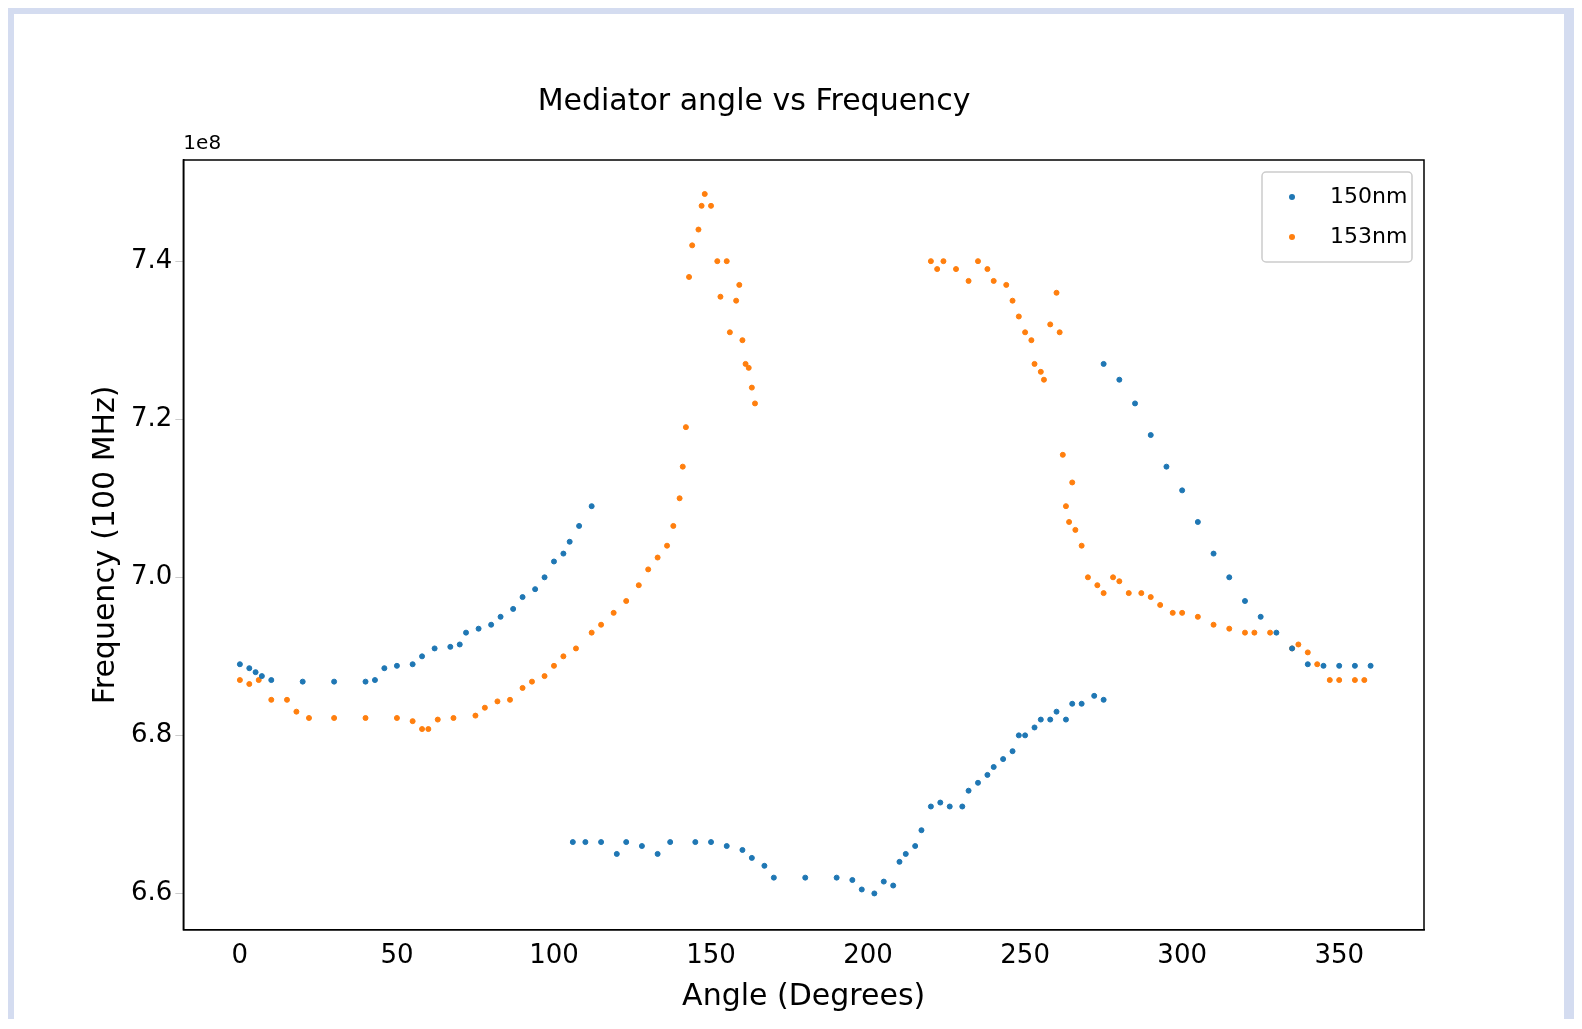 This screenshot has width=1582, height=1029. Describe the element at coordinates (1339, 954) in the screenshot. I see `x-tick-label: 350` at that location.